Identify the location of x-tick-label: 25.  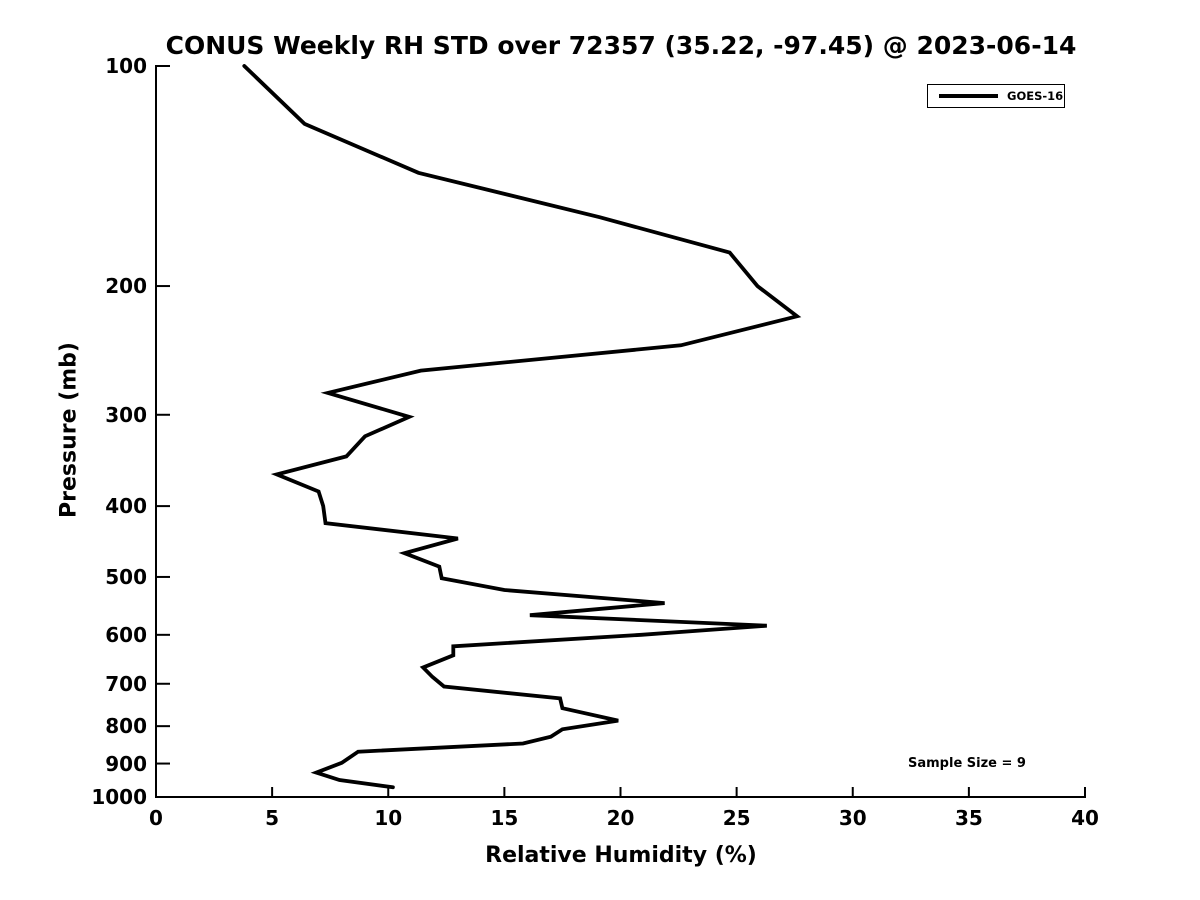
(736, 818).